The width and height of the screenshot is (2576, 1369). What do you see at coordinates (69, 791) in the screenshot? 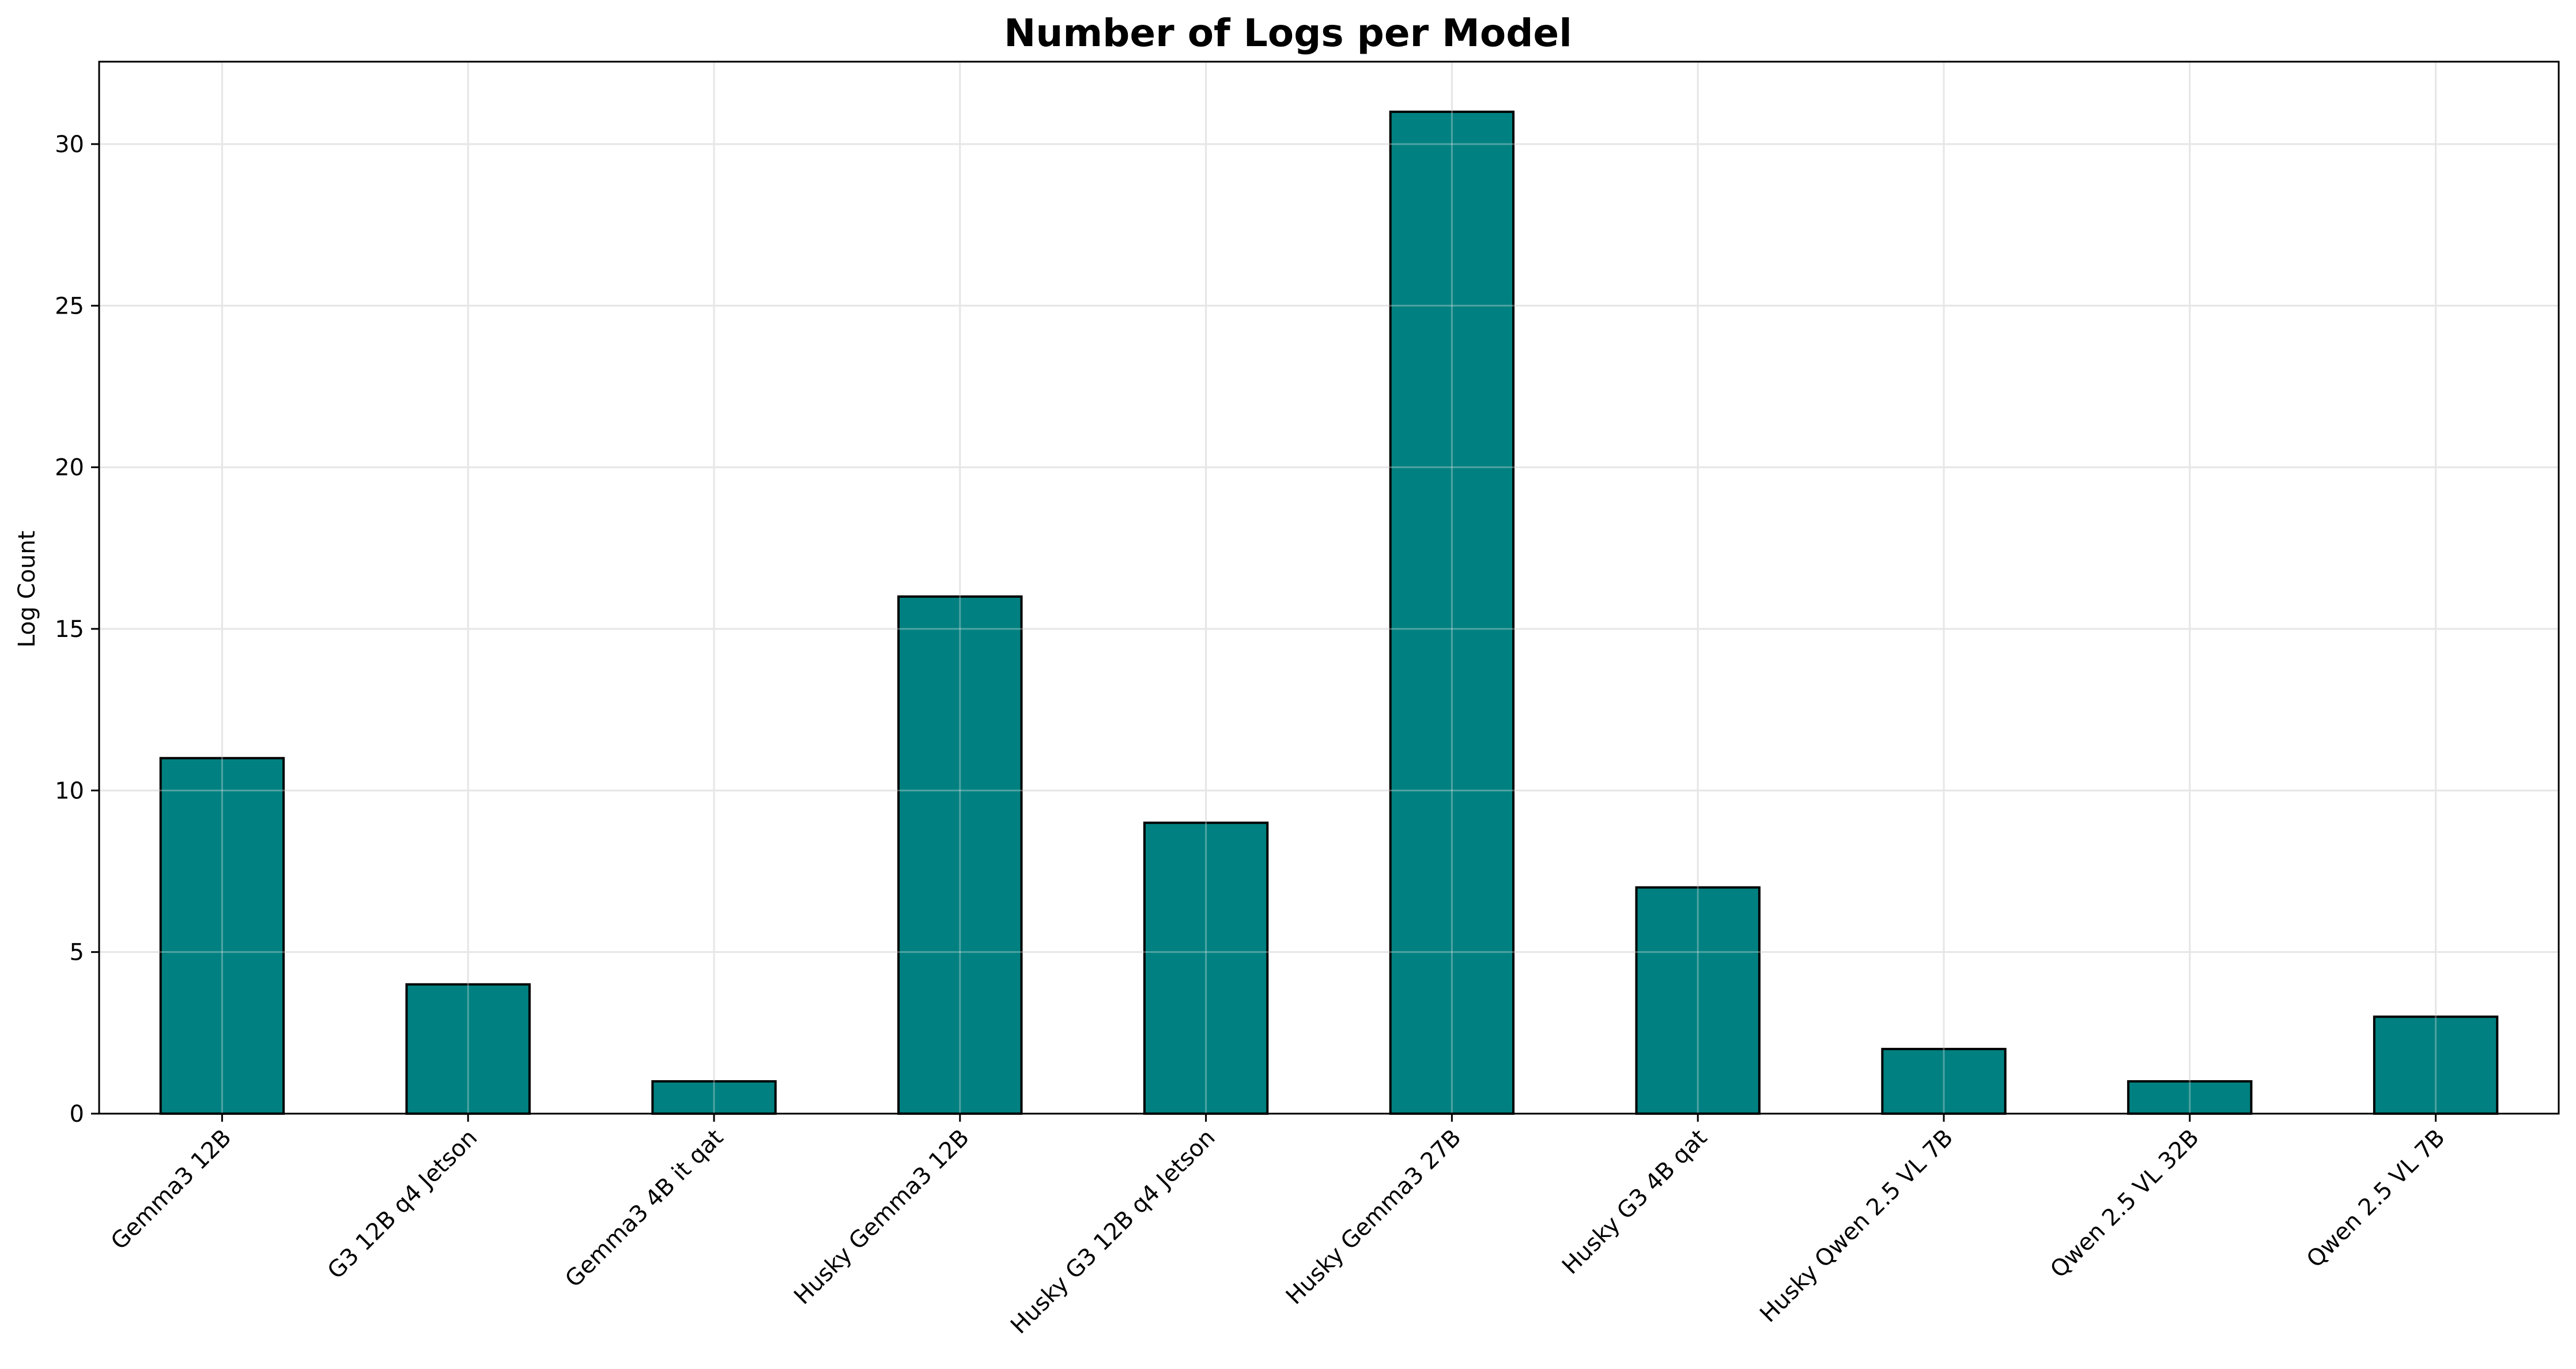
I see `y-tick-label: 10` at bounding box center [69, 791].